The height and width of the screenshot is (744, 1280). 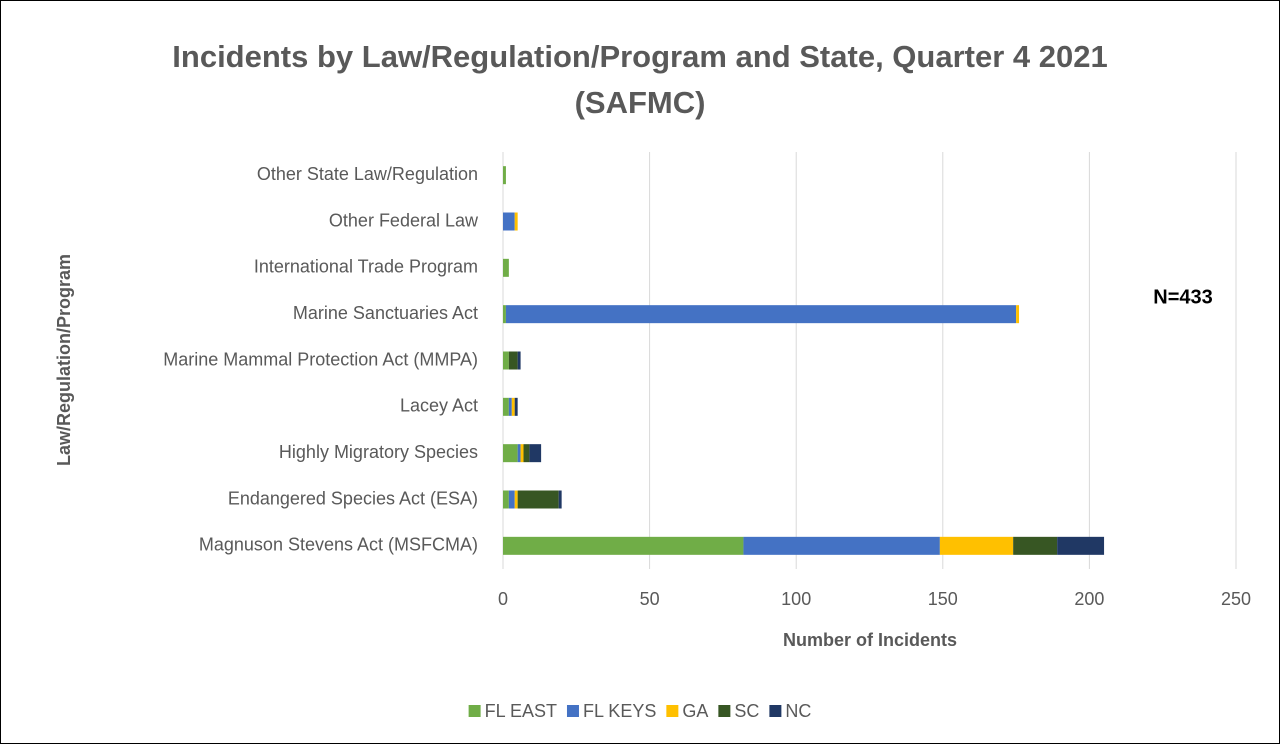 What do you see at coordinates (521, 711) in the screenshot?
I see `legend-label: FL EAST` at bounding box center [521, 711].